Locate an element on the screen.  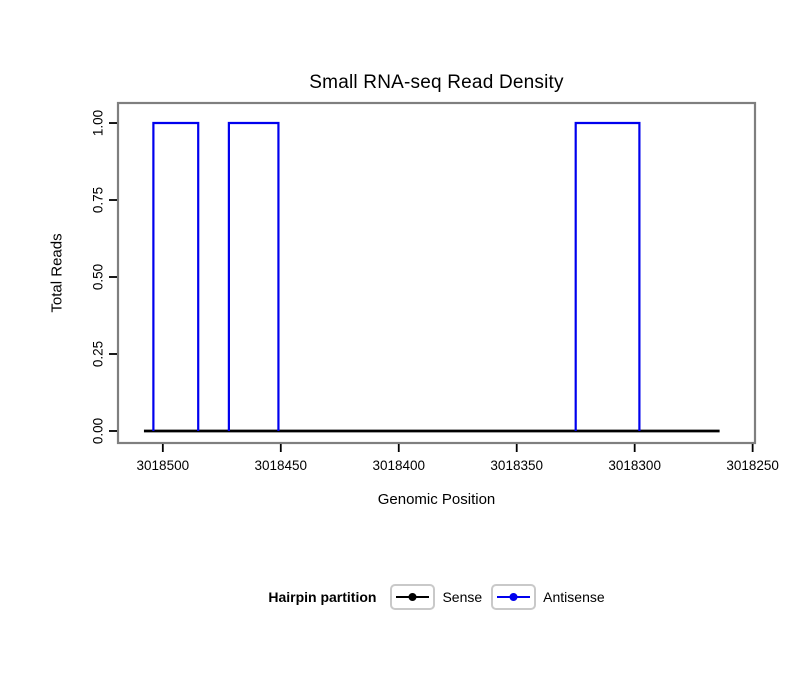
y-tick-label: 0.50 is located at coordinates (98, 277).